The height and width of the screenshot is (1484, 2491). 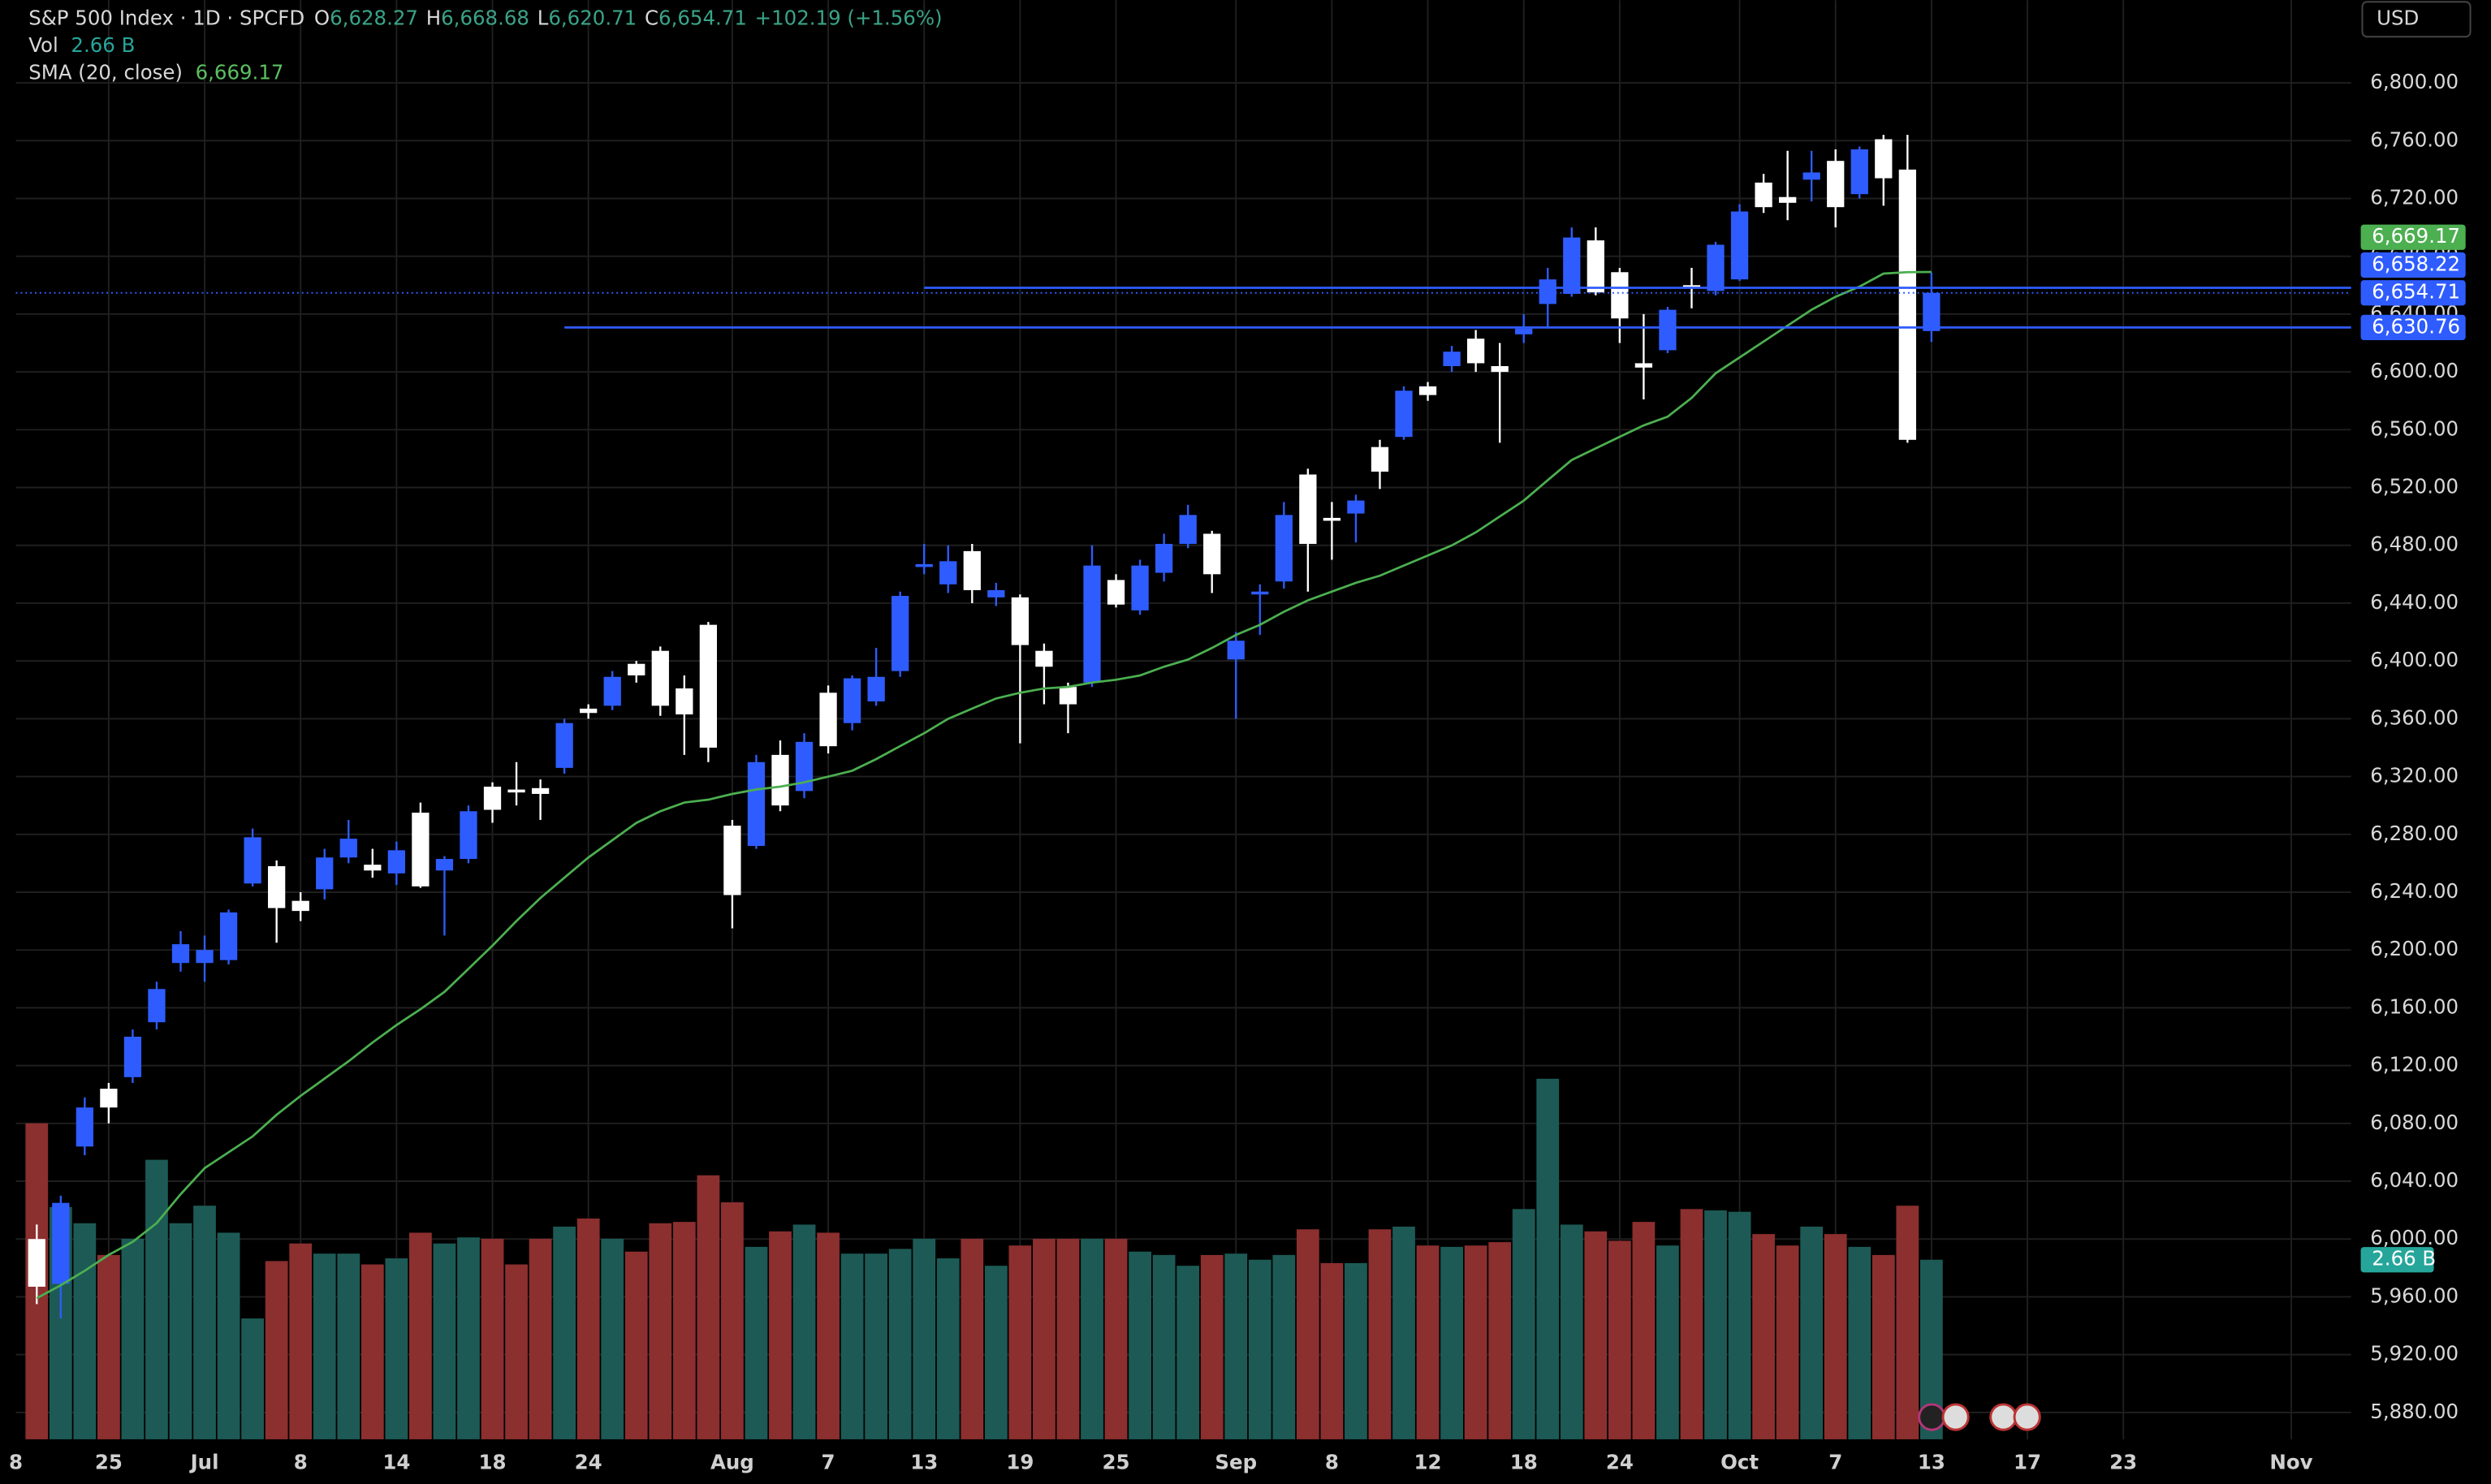 What do you see at coordinates (2415, 717) in the screenshot?
I see `y-tick-label: 6,360.00` at bounding box center [2415, 717].